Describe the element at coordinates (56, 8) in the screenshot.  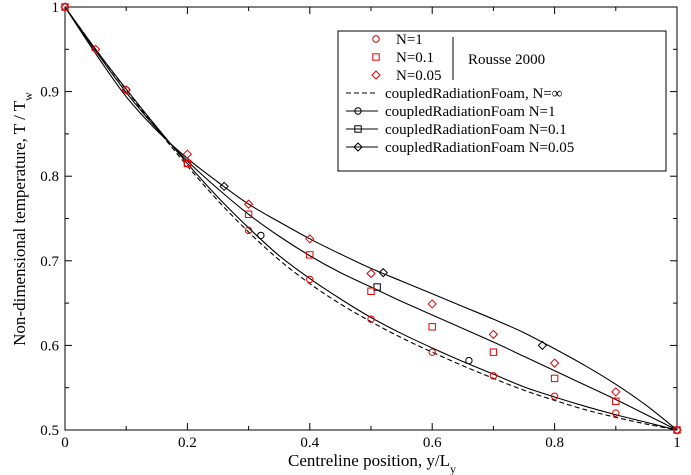
I see `y-tick-label: 1` at that location.